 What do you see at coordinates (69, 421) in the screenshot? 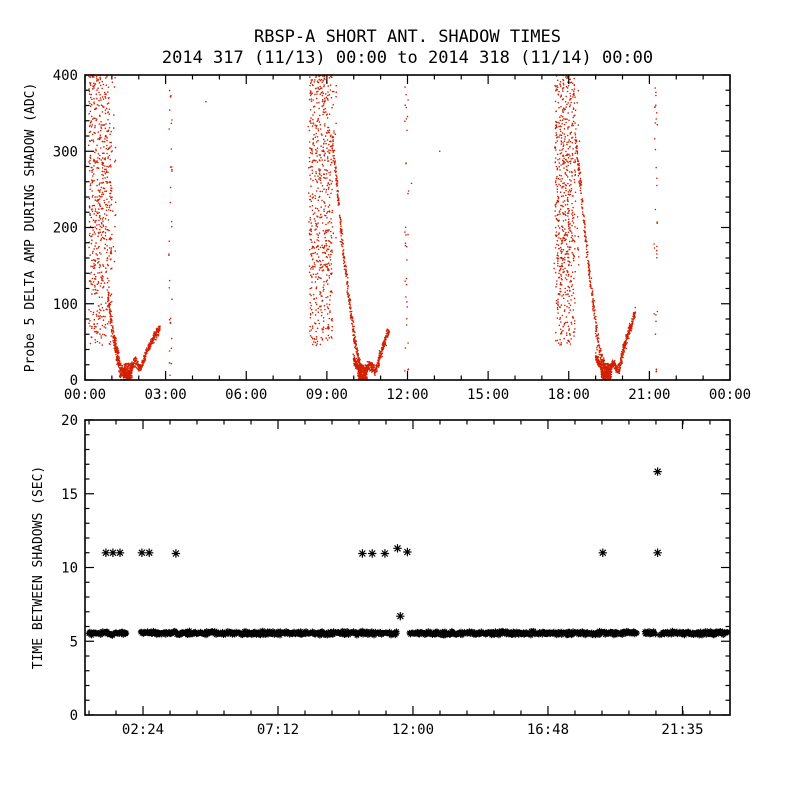
I see `bottom-y-tick-label: 20` at bounding box center [69, 421].